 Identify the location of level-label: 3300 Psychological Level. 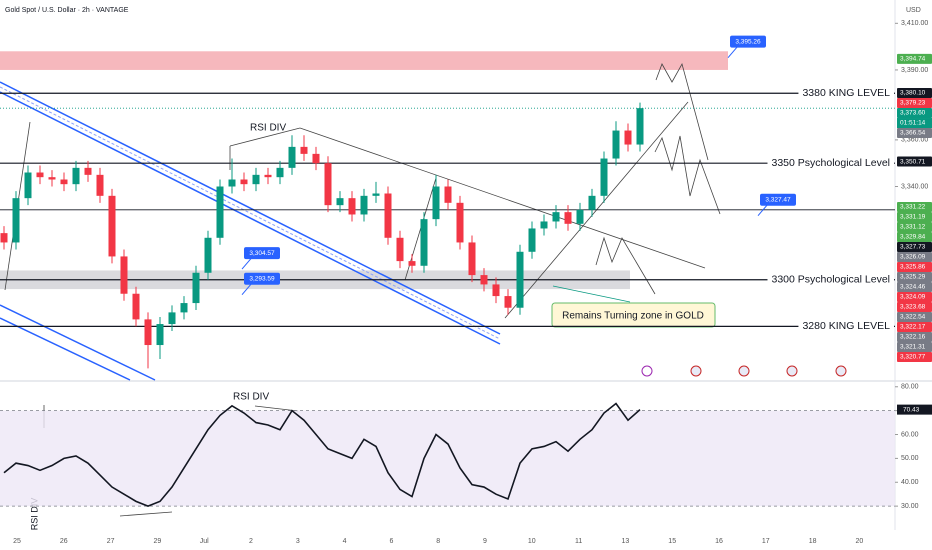
(831, 280).